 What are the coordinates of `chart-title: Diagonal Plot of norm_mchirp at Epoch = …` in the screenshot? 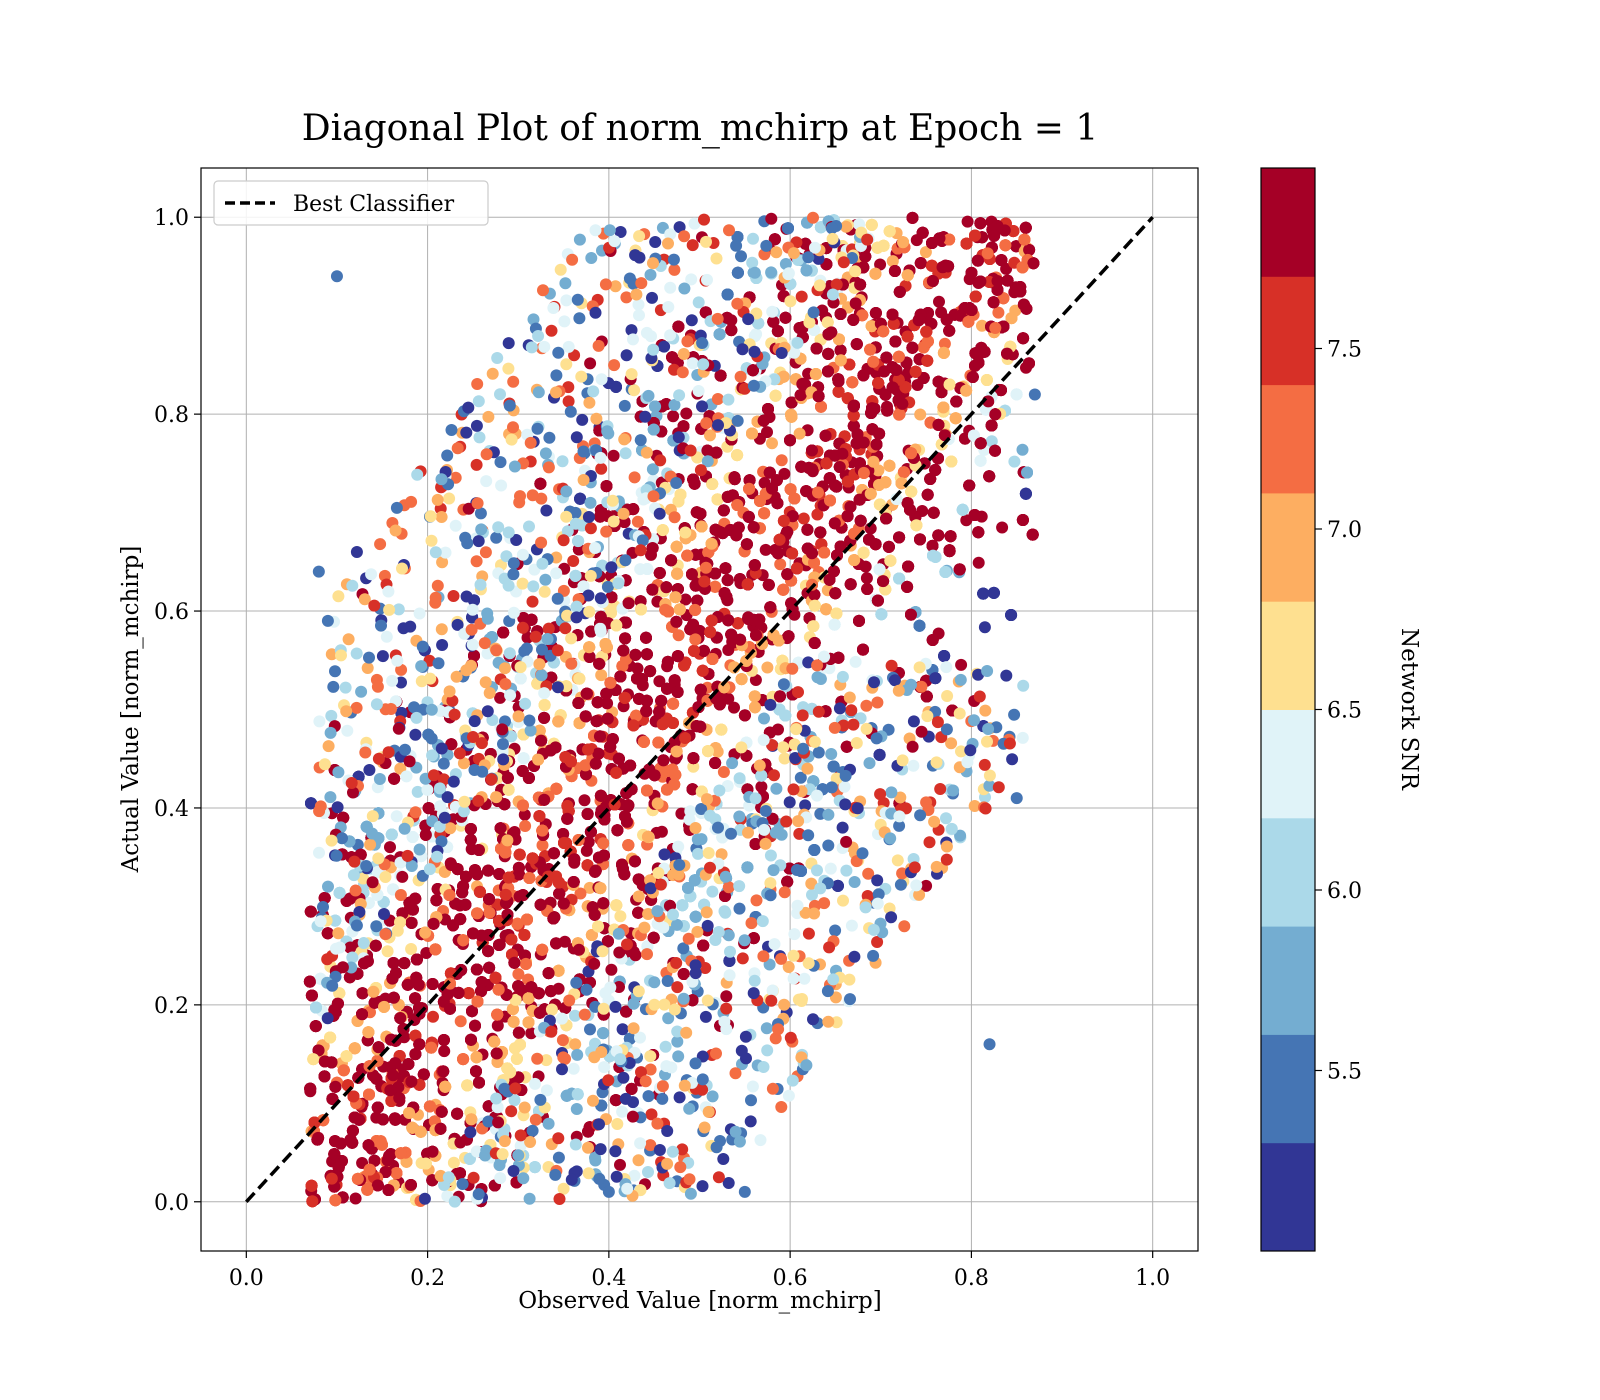 It's located at (700, 128).